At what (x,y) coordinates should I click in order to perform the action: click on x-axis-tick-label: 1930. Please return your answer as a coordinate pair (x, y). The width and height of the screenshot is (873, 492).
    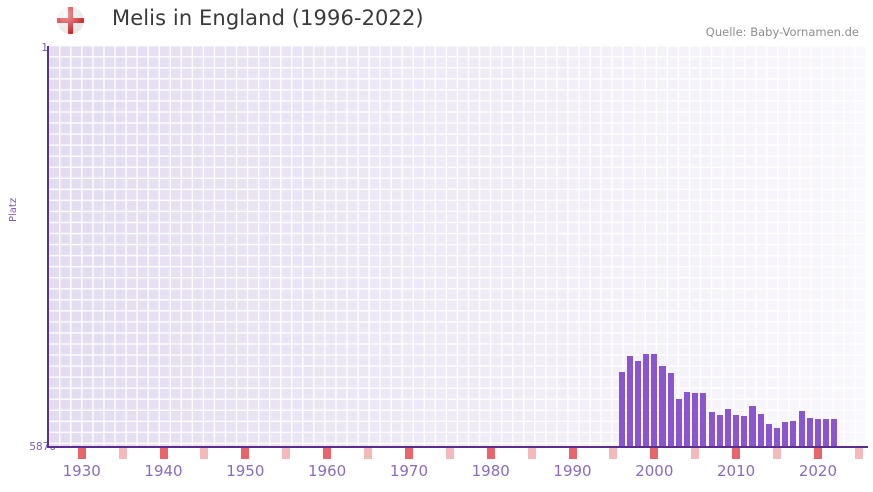
    Looking at the image, I should click on (81, 471).